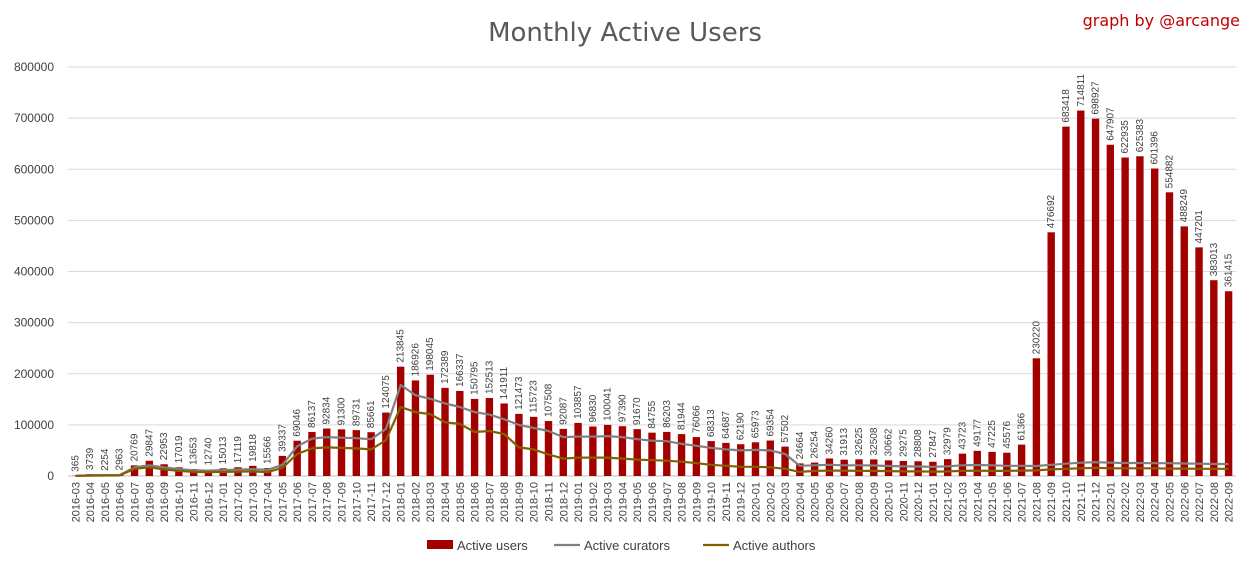 This screenshot has width=1249, height=568. What do you see at coordinates (179, 449) in the screenshot?
I see `data-label: 17019` at bounding box center [179, 449].